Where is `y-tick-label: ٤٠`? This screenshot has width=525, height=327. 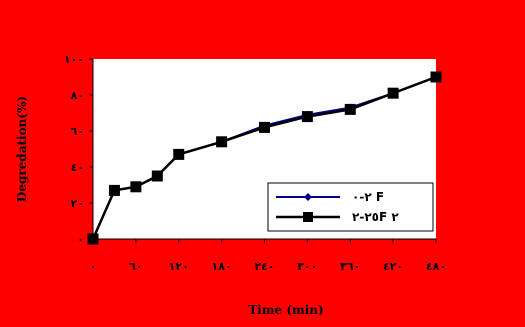
y-tick-label: ٤٠ is located at coordinates (77, 167).